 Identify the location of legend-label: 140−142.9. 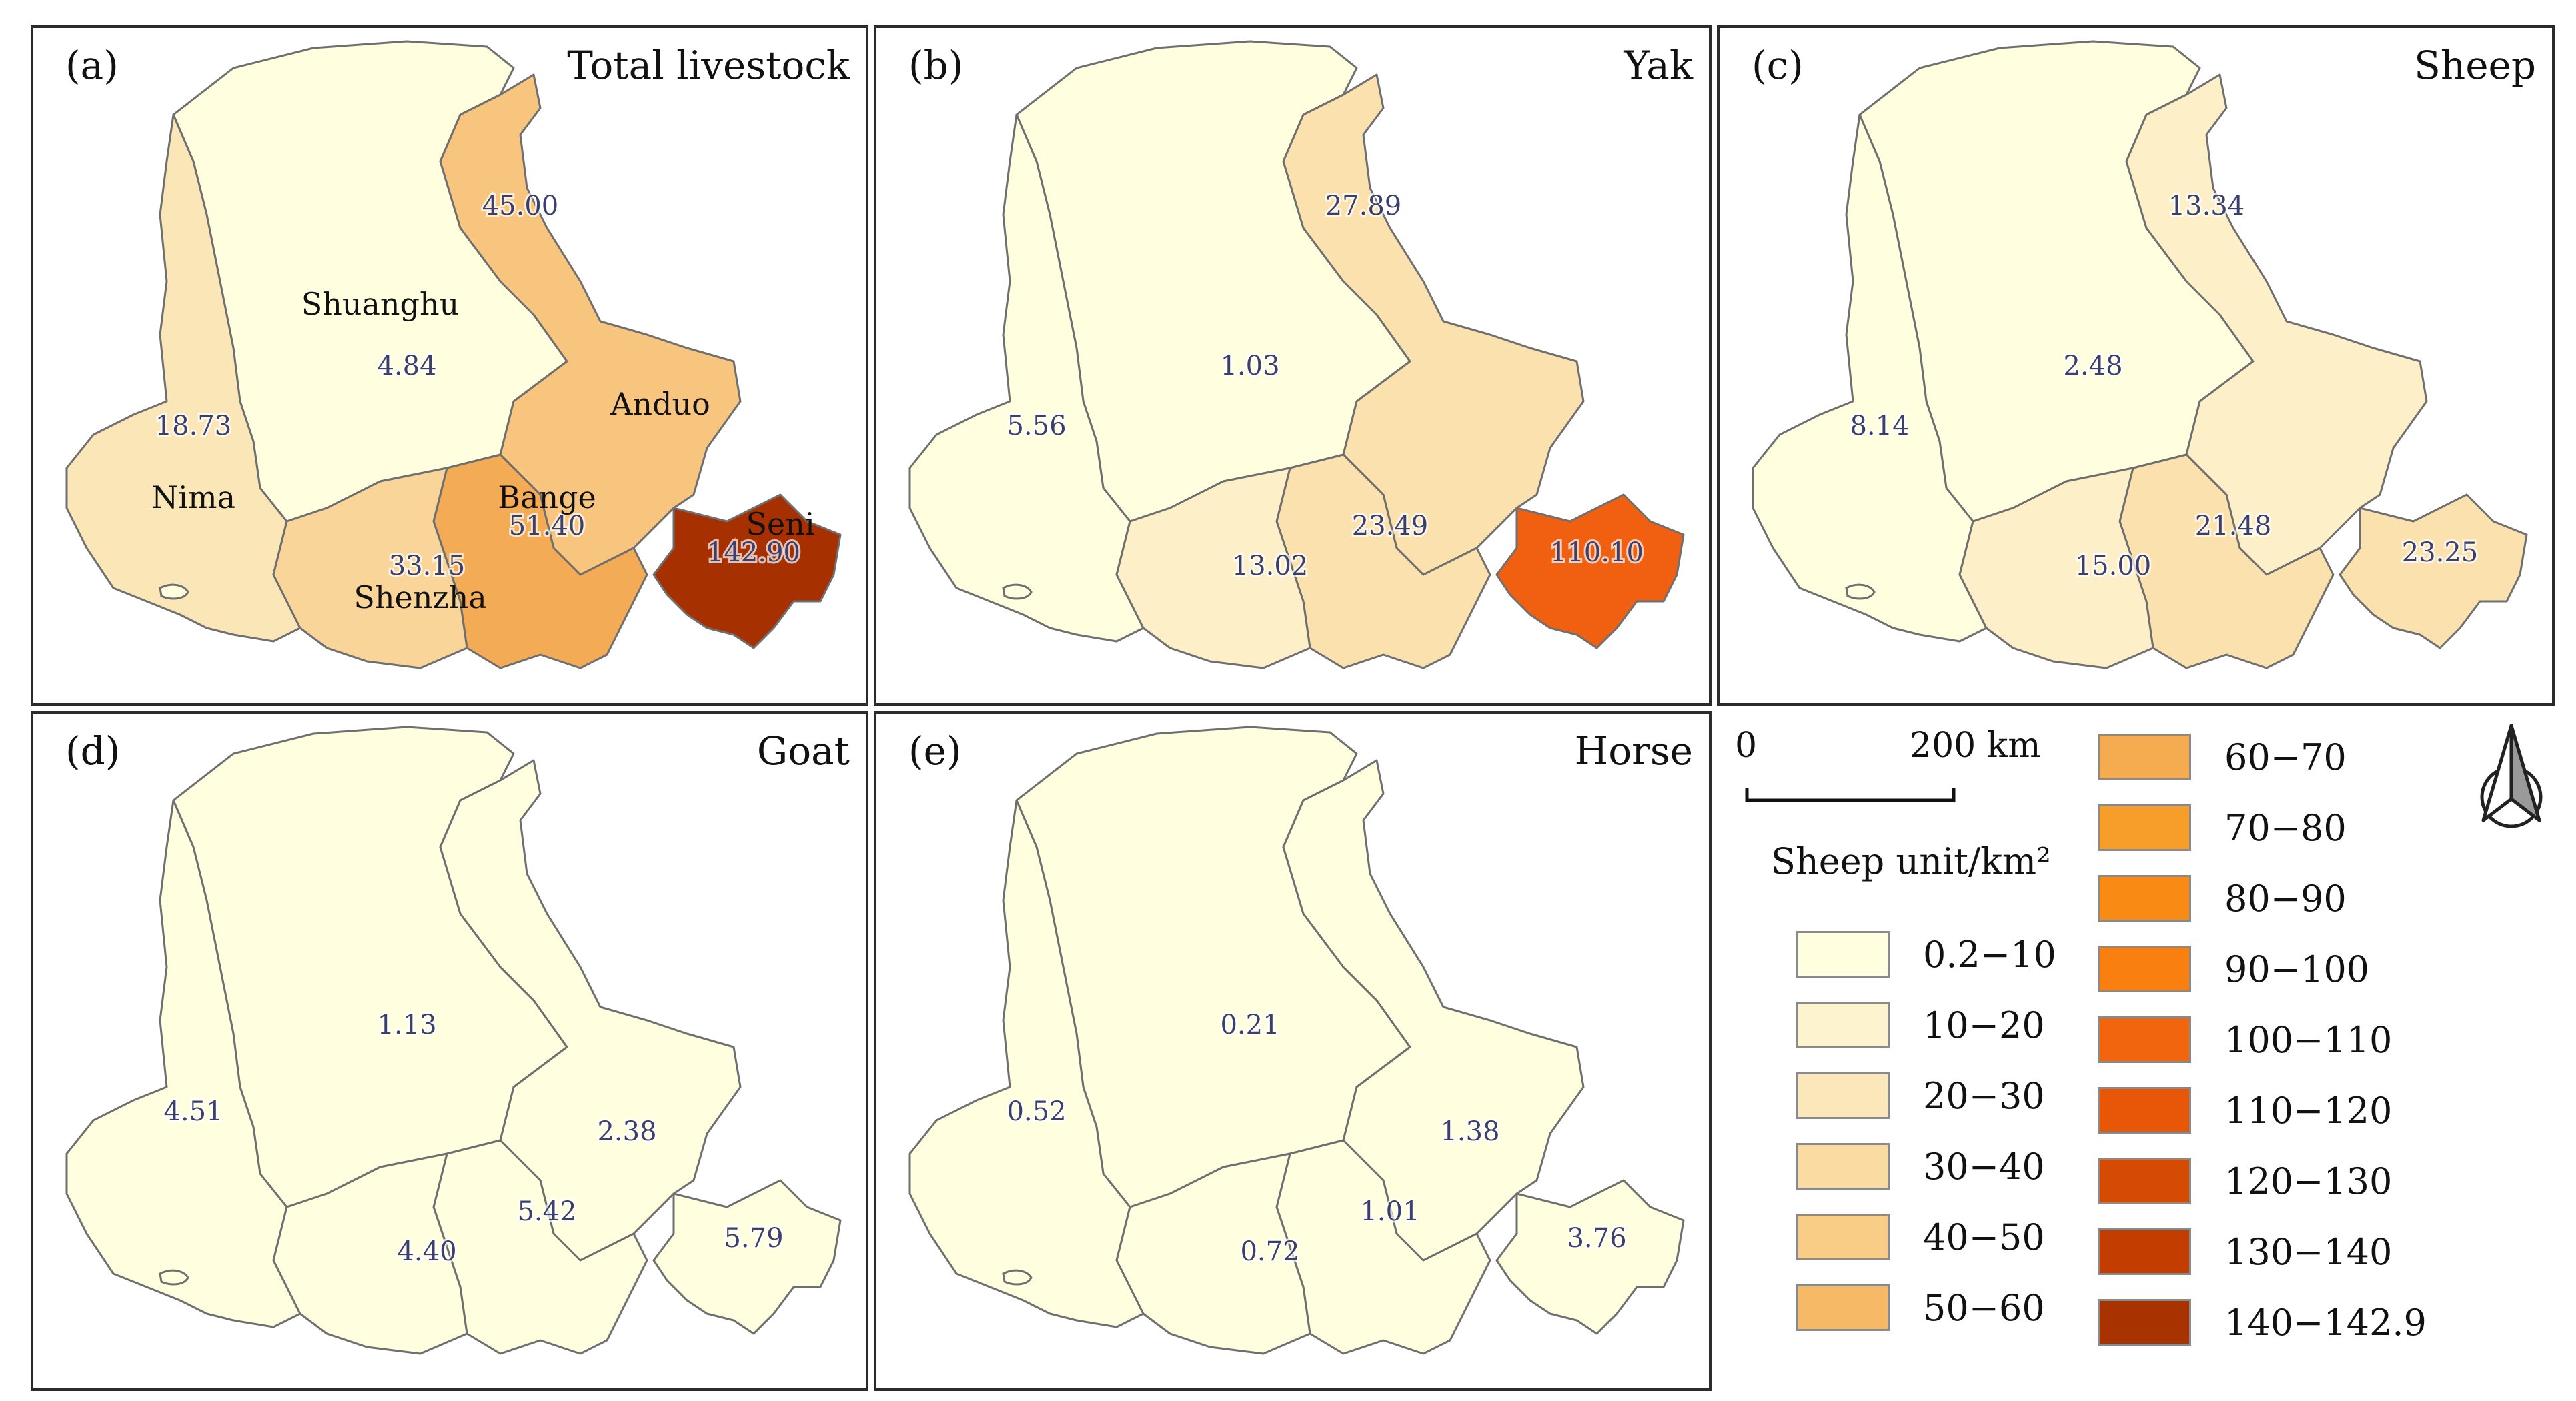
(2325, 1323).